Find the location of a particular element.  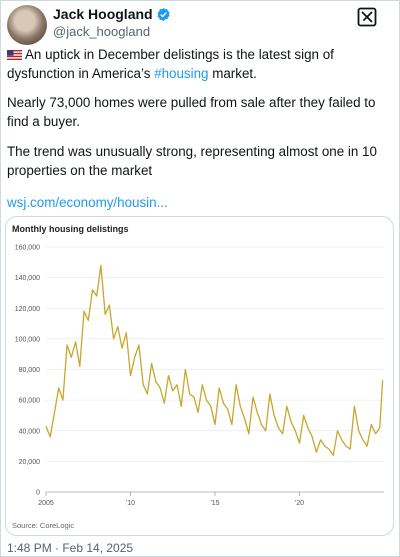

tweet-timestamp: 1:48 PM · Feb 14, 2025 is located at coordinates (70, 548).